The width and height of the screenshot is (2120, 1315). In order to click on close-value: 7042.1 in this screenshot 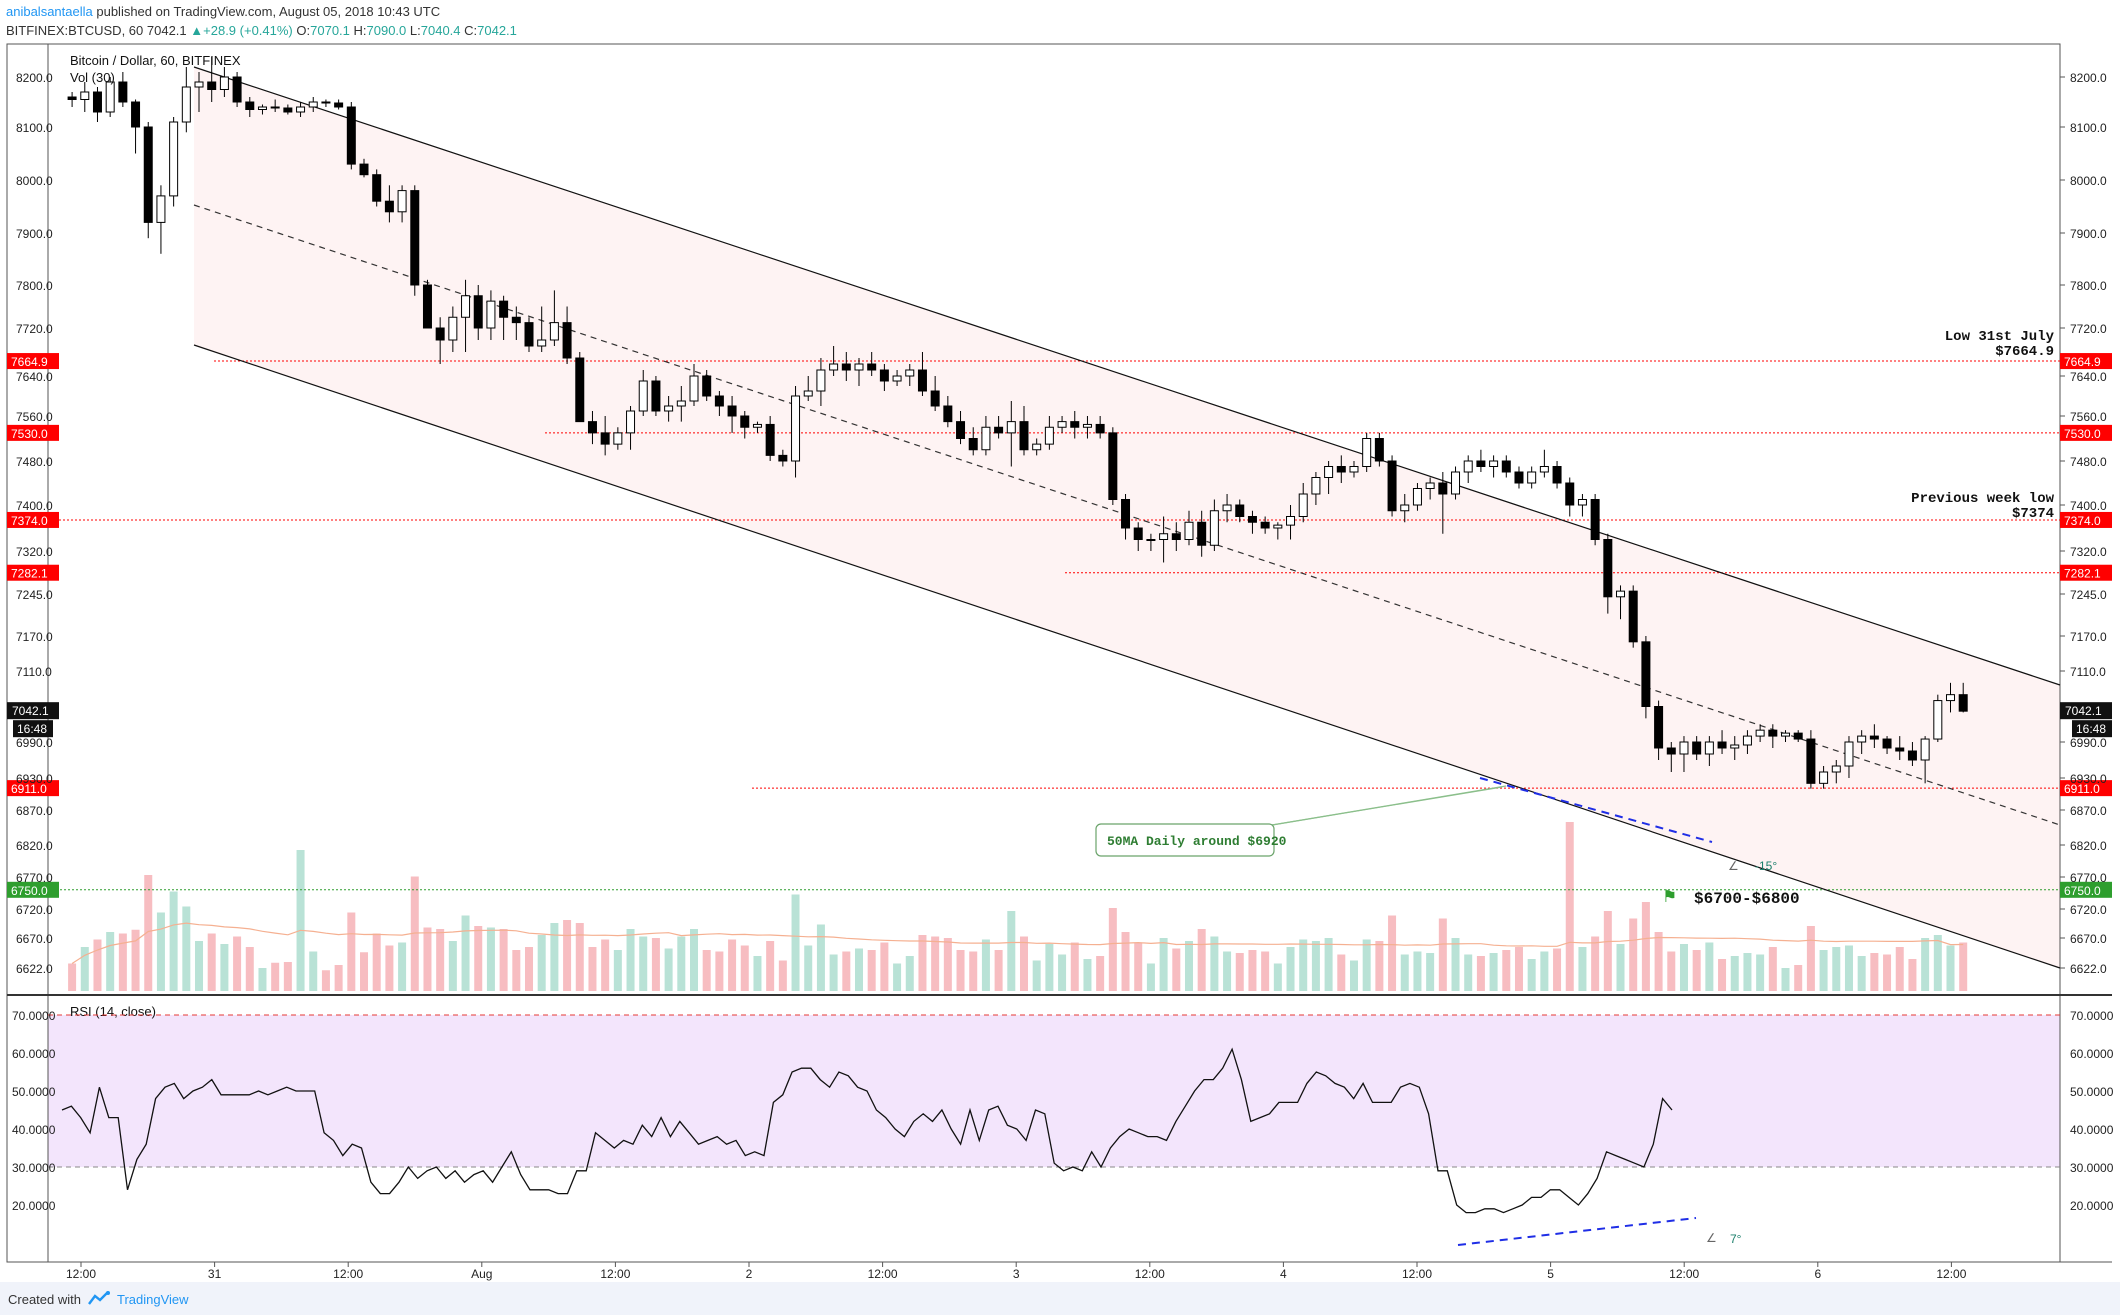, I will do `click(497, 30)`.